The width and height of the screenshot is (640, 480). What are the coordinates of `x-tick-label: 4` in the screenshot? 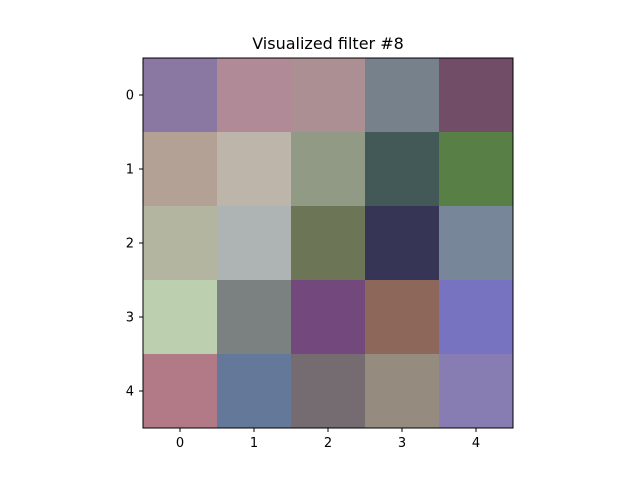 It's located at (476, 443).